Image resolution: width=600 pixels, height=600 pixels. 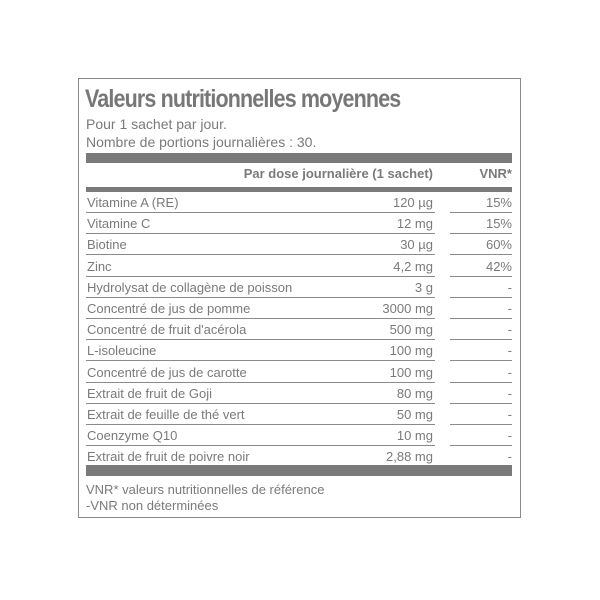 I want to click on table-row: Zinc 4,2 mg 42%, so click(x=299, y=266).